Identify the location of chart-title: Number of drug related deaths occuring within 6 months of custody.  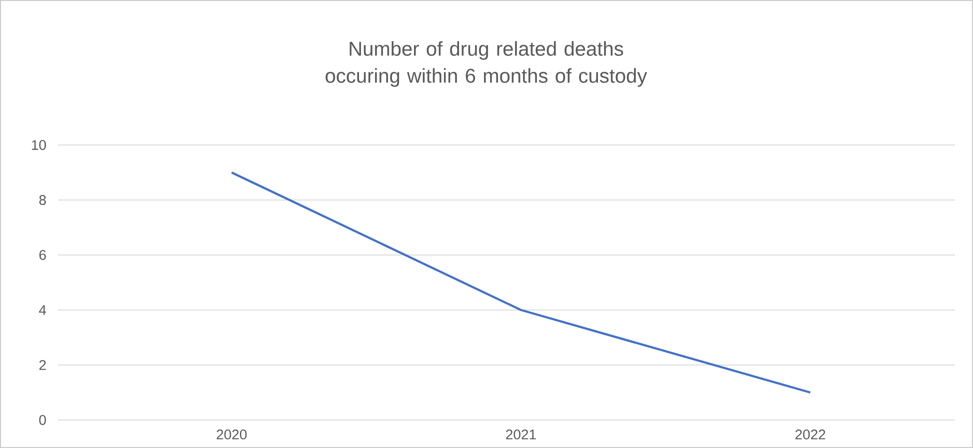
(487, 64).